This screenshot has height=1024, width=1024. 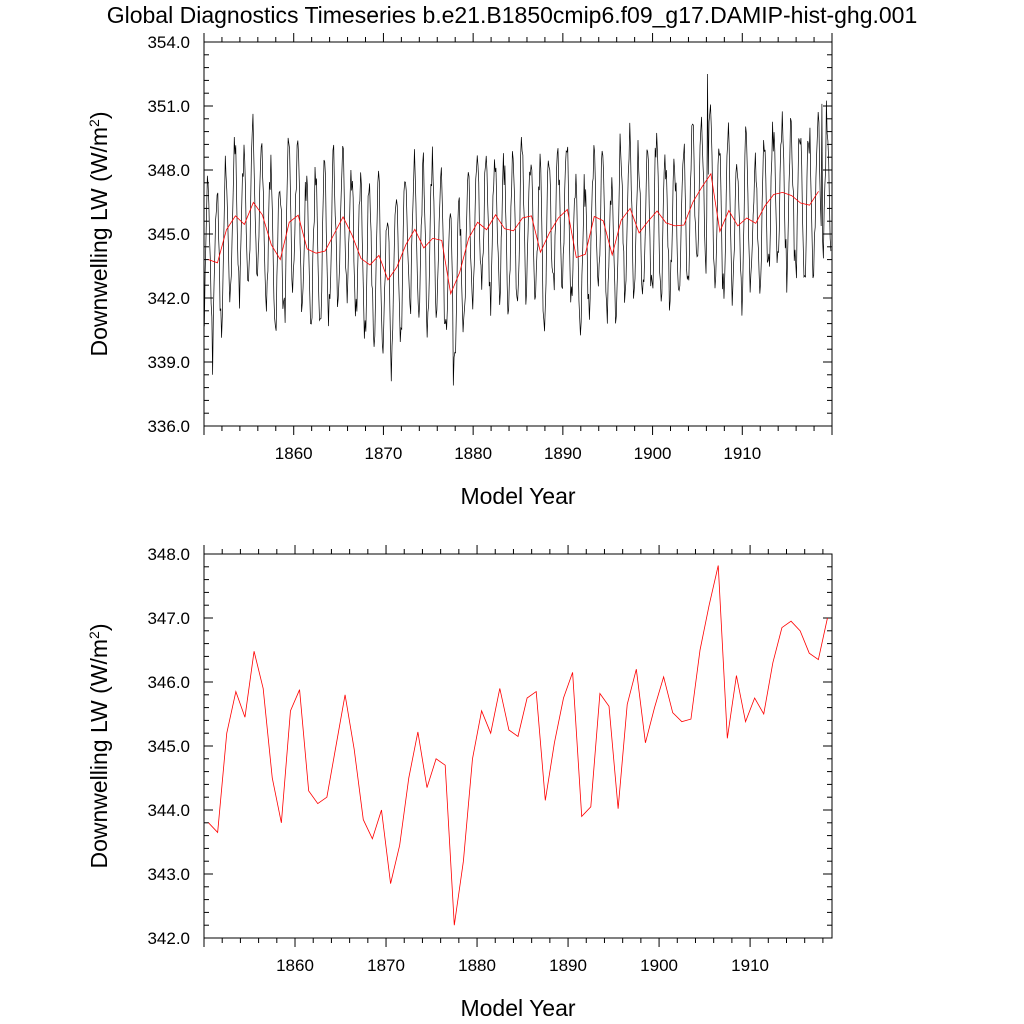 What do you see at coordinates (168, 106) in the screenshot?
I see `y-tick-label: 351.0` at bounding box center [168, 106].